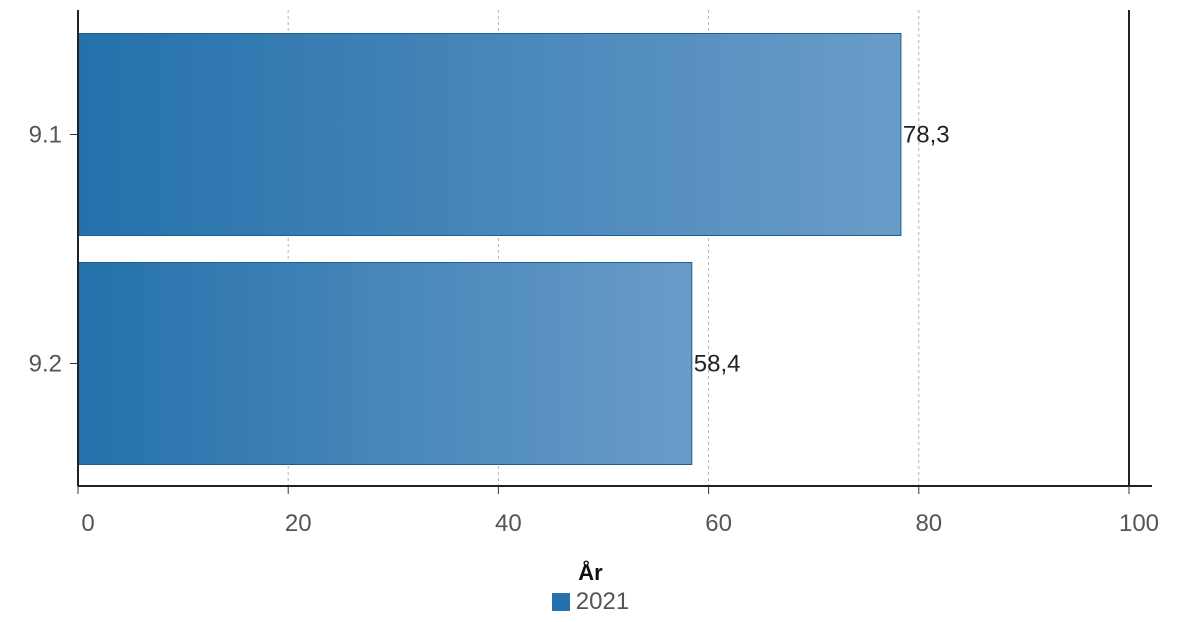 Image resolution: width=1181 pixels, height=622 pixels. I want to click on x-tick-label-60: 60, so click(718, 523).